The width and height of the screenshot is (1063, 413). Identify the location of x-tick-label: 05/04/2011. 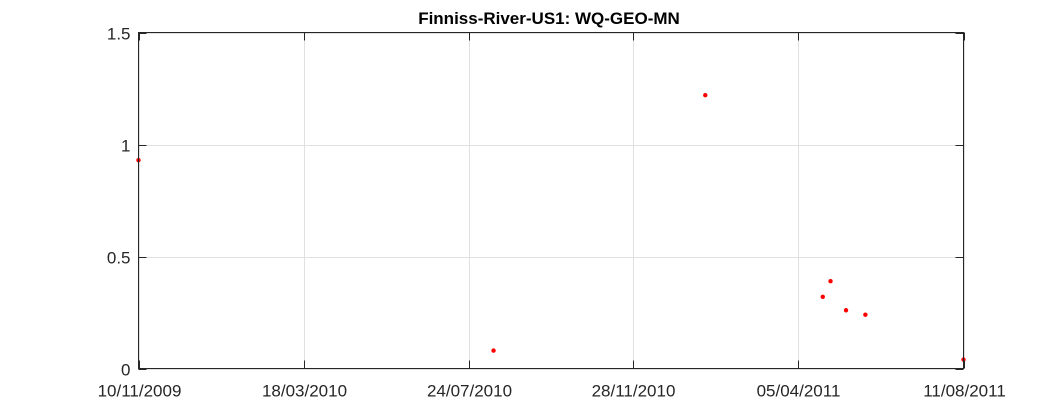
(799, 391).